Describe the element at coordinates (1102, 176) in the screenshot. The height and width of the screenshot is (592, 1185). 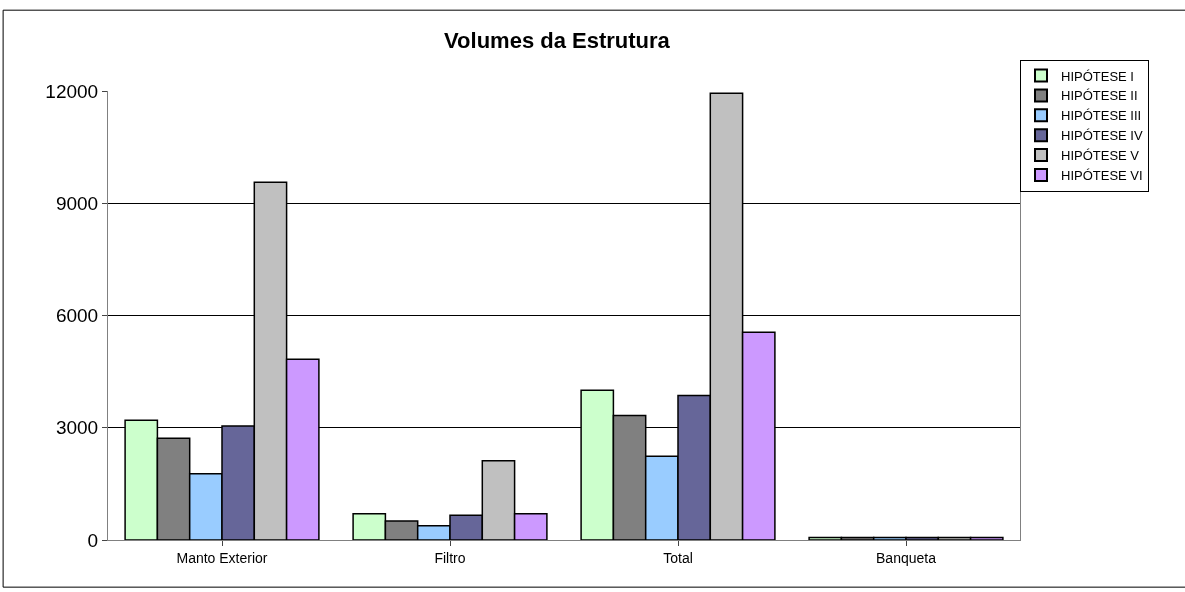
I see `legend-label: HIPÓTESE VI` at that location.